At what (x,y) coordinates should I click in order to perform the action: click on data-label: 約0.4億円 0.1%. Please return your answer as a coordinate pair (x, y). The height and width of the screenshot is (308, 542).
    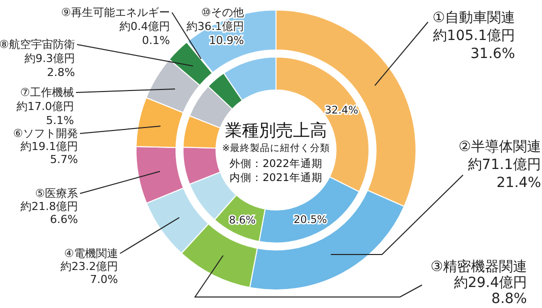
    Looking at the image, I should click on (145, 33).